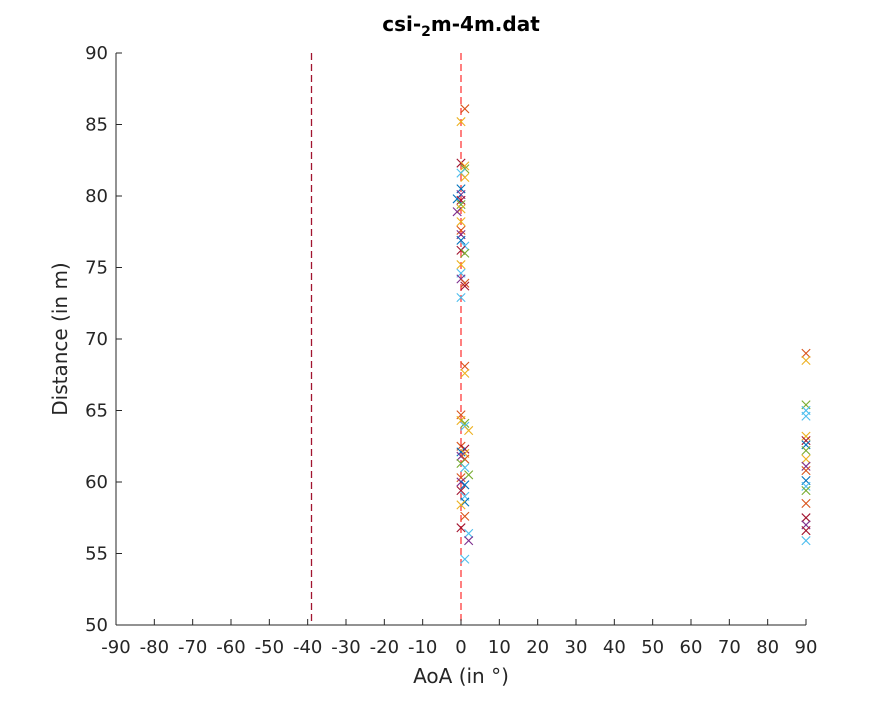  I want to click on x-tick-label: 70, so click(729, 647).